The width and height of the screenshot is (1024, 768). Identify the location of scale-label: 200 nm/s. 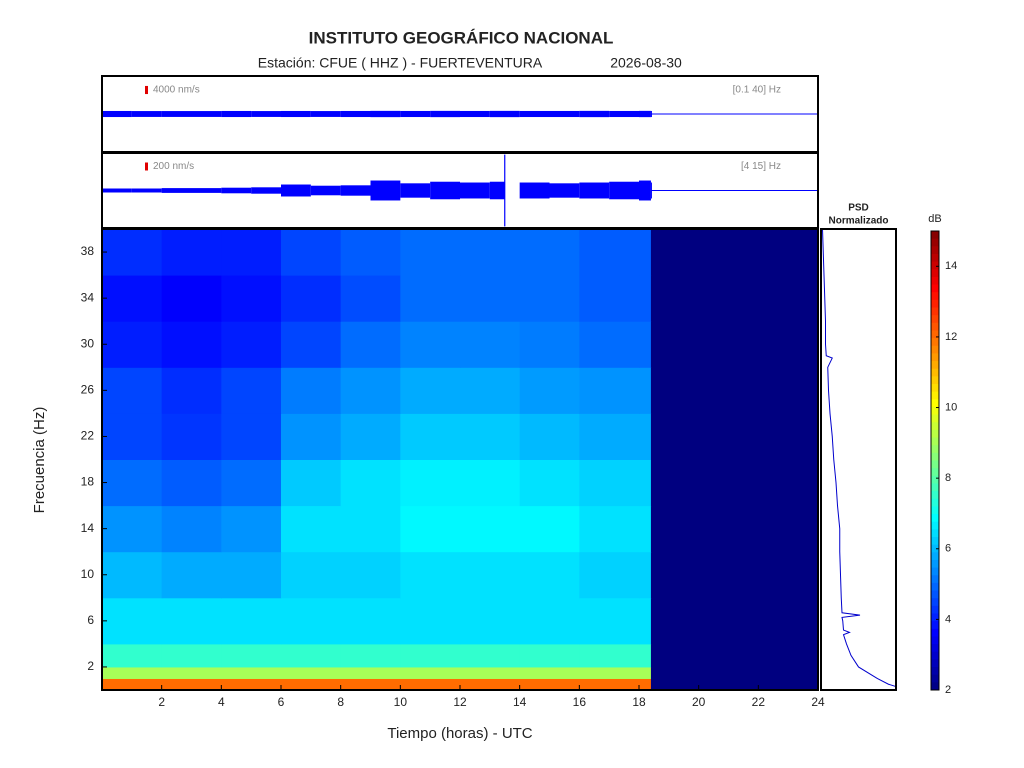
(173, 166).